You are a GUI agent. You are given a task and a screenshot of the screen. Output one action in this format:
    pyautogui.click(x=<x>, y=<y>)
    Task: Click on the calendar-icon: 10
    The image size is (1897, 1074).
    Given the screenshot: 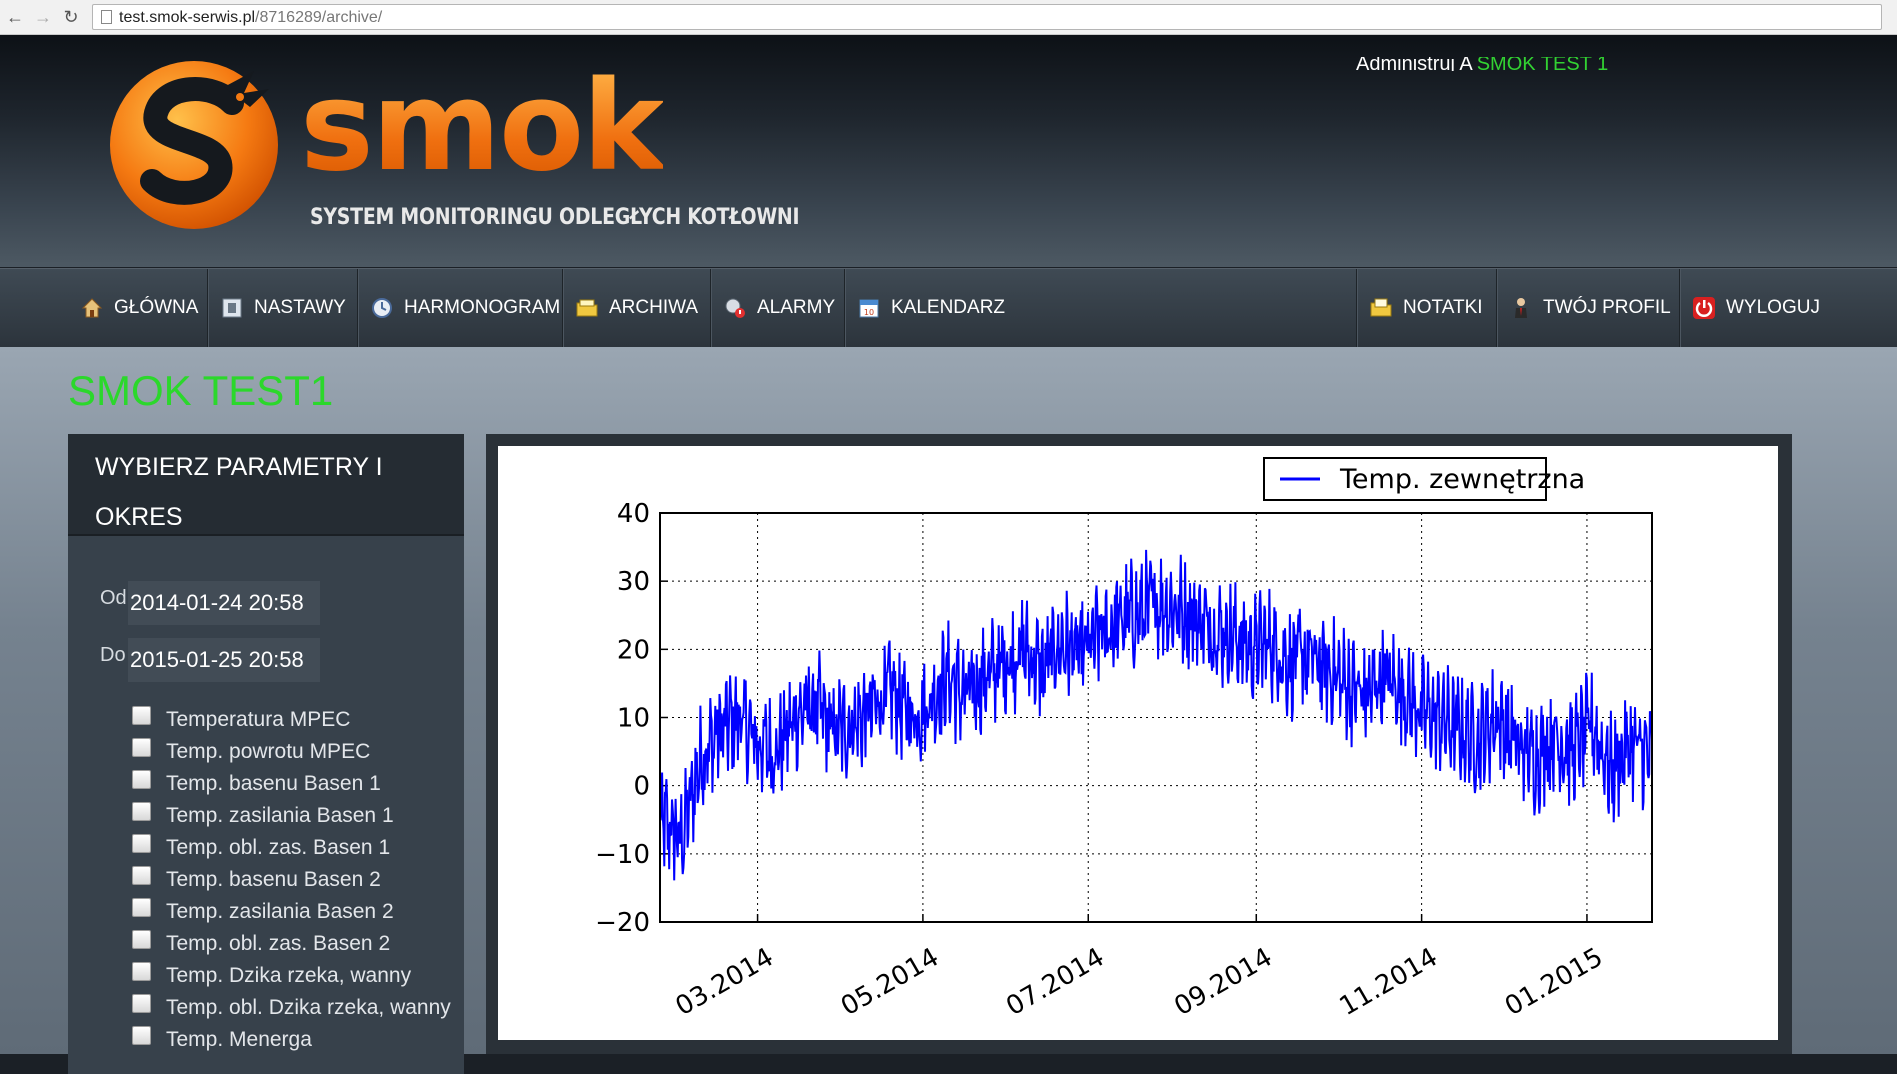 What is the action you would take?
    pyautogui.click(x=869, y=308)
    